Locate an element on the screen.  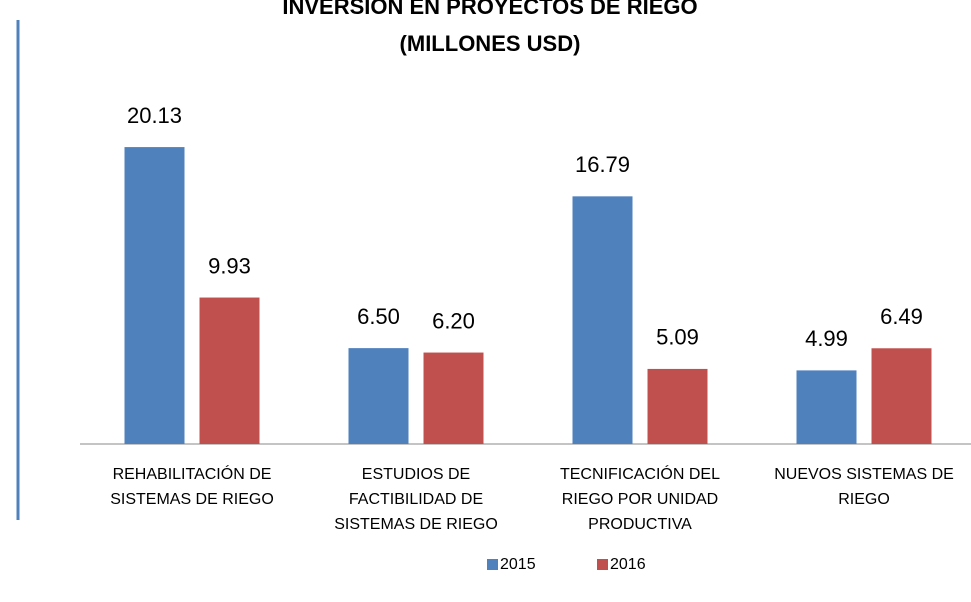
chart-subtitle: (MILLONES USD) is located at coordinates (490, 43).